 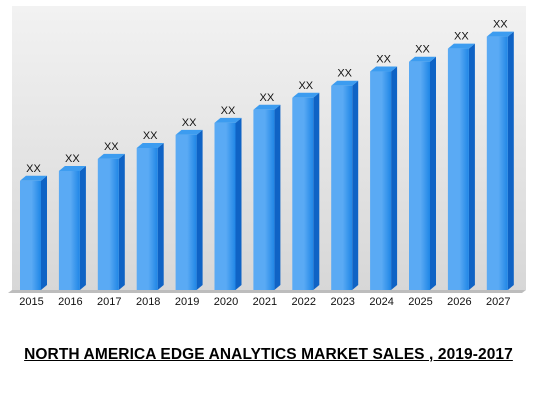 I want to click on bar-2022, so click(x=306, y=191).